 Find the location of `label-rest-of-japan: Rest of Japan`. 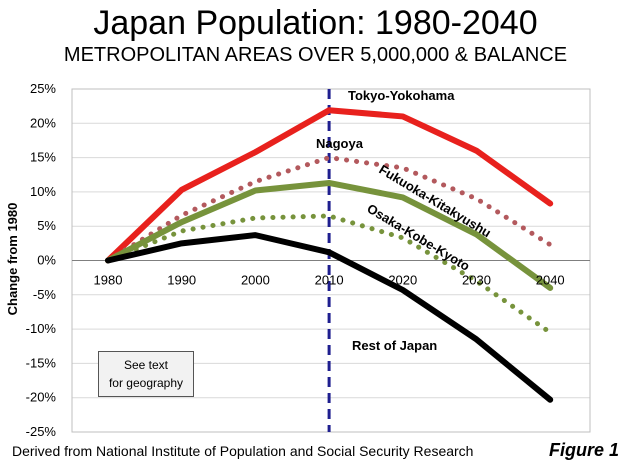

label-rest-of-japan: Rest of Japan is located at coordinates (394, 345).